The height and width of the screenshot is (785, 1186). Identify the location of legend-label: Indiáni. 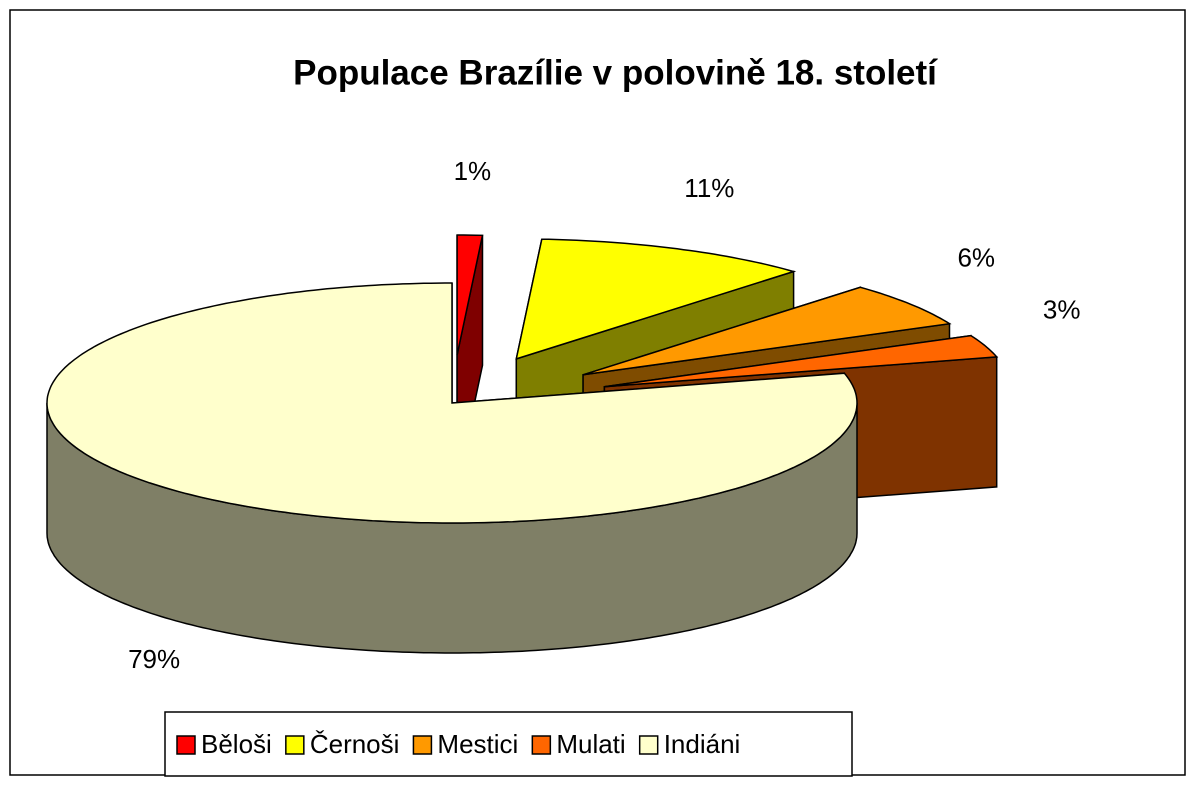
(702, 744).